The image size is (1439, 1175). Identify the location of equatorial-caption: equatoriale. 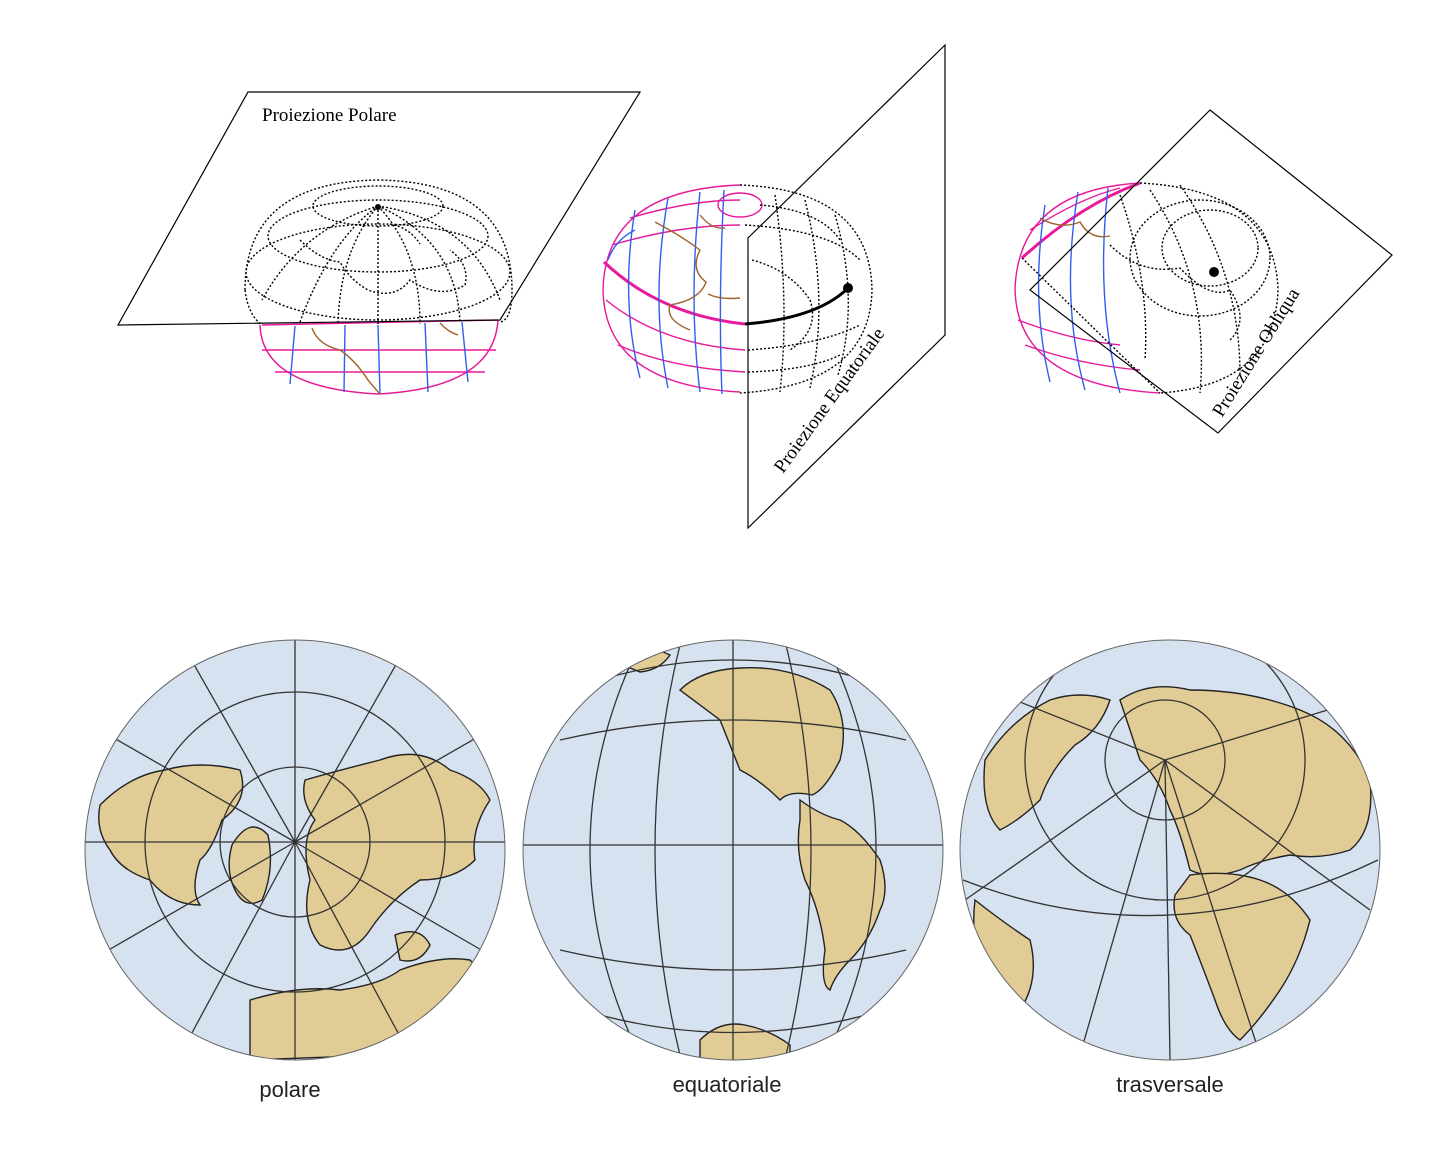
(727, 1084).